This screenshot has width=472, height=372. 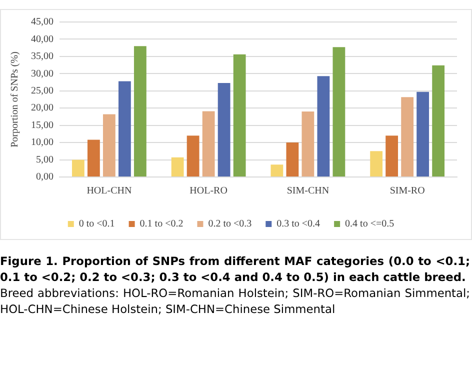 What do you see at coordinates (230, 224) in the screenshot?
I see `legend-label: 0.2 to <0.3` at bounding box center [230, 224].